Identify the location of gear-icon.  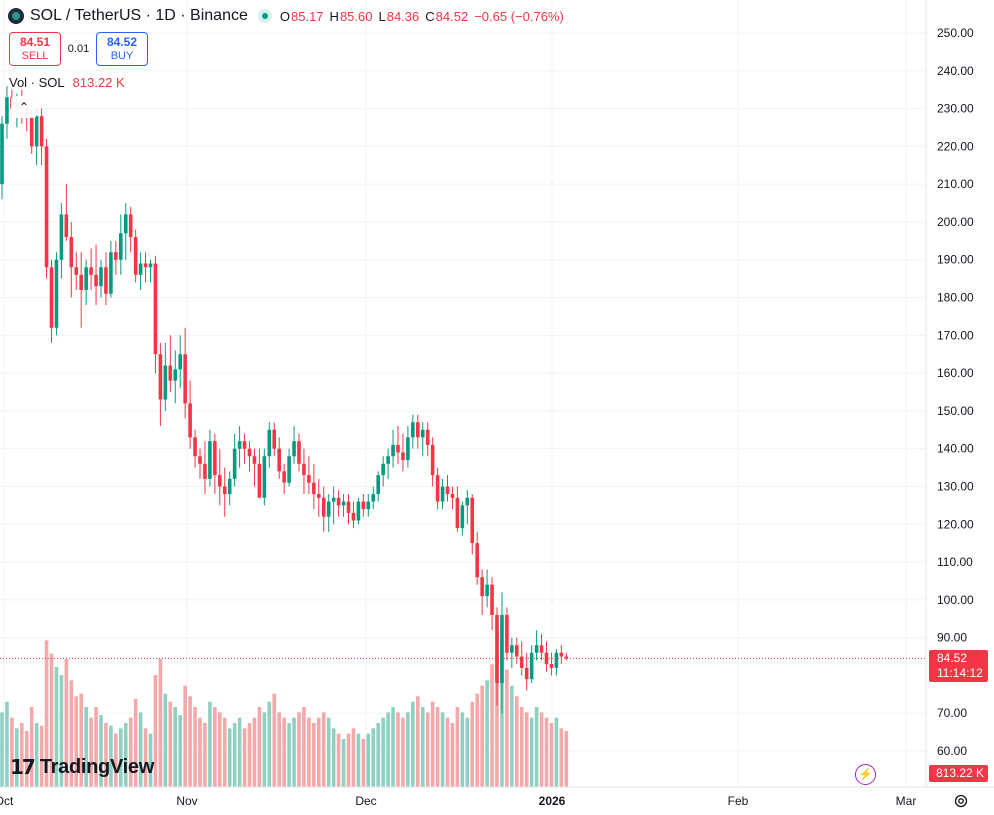
(961, 801).